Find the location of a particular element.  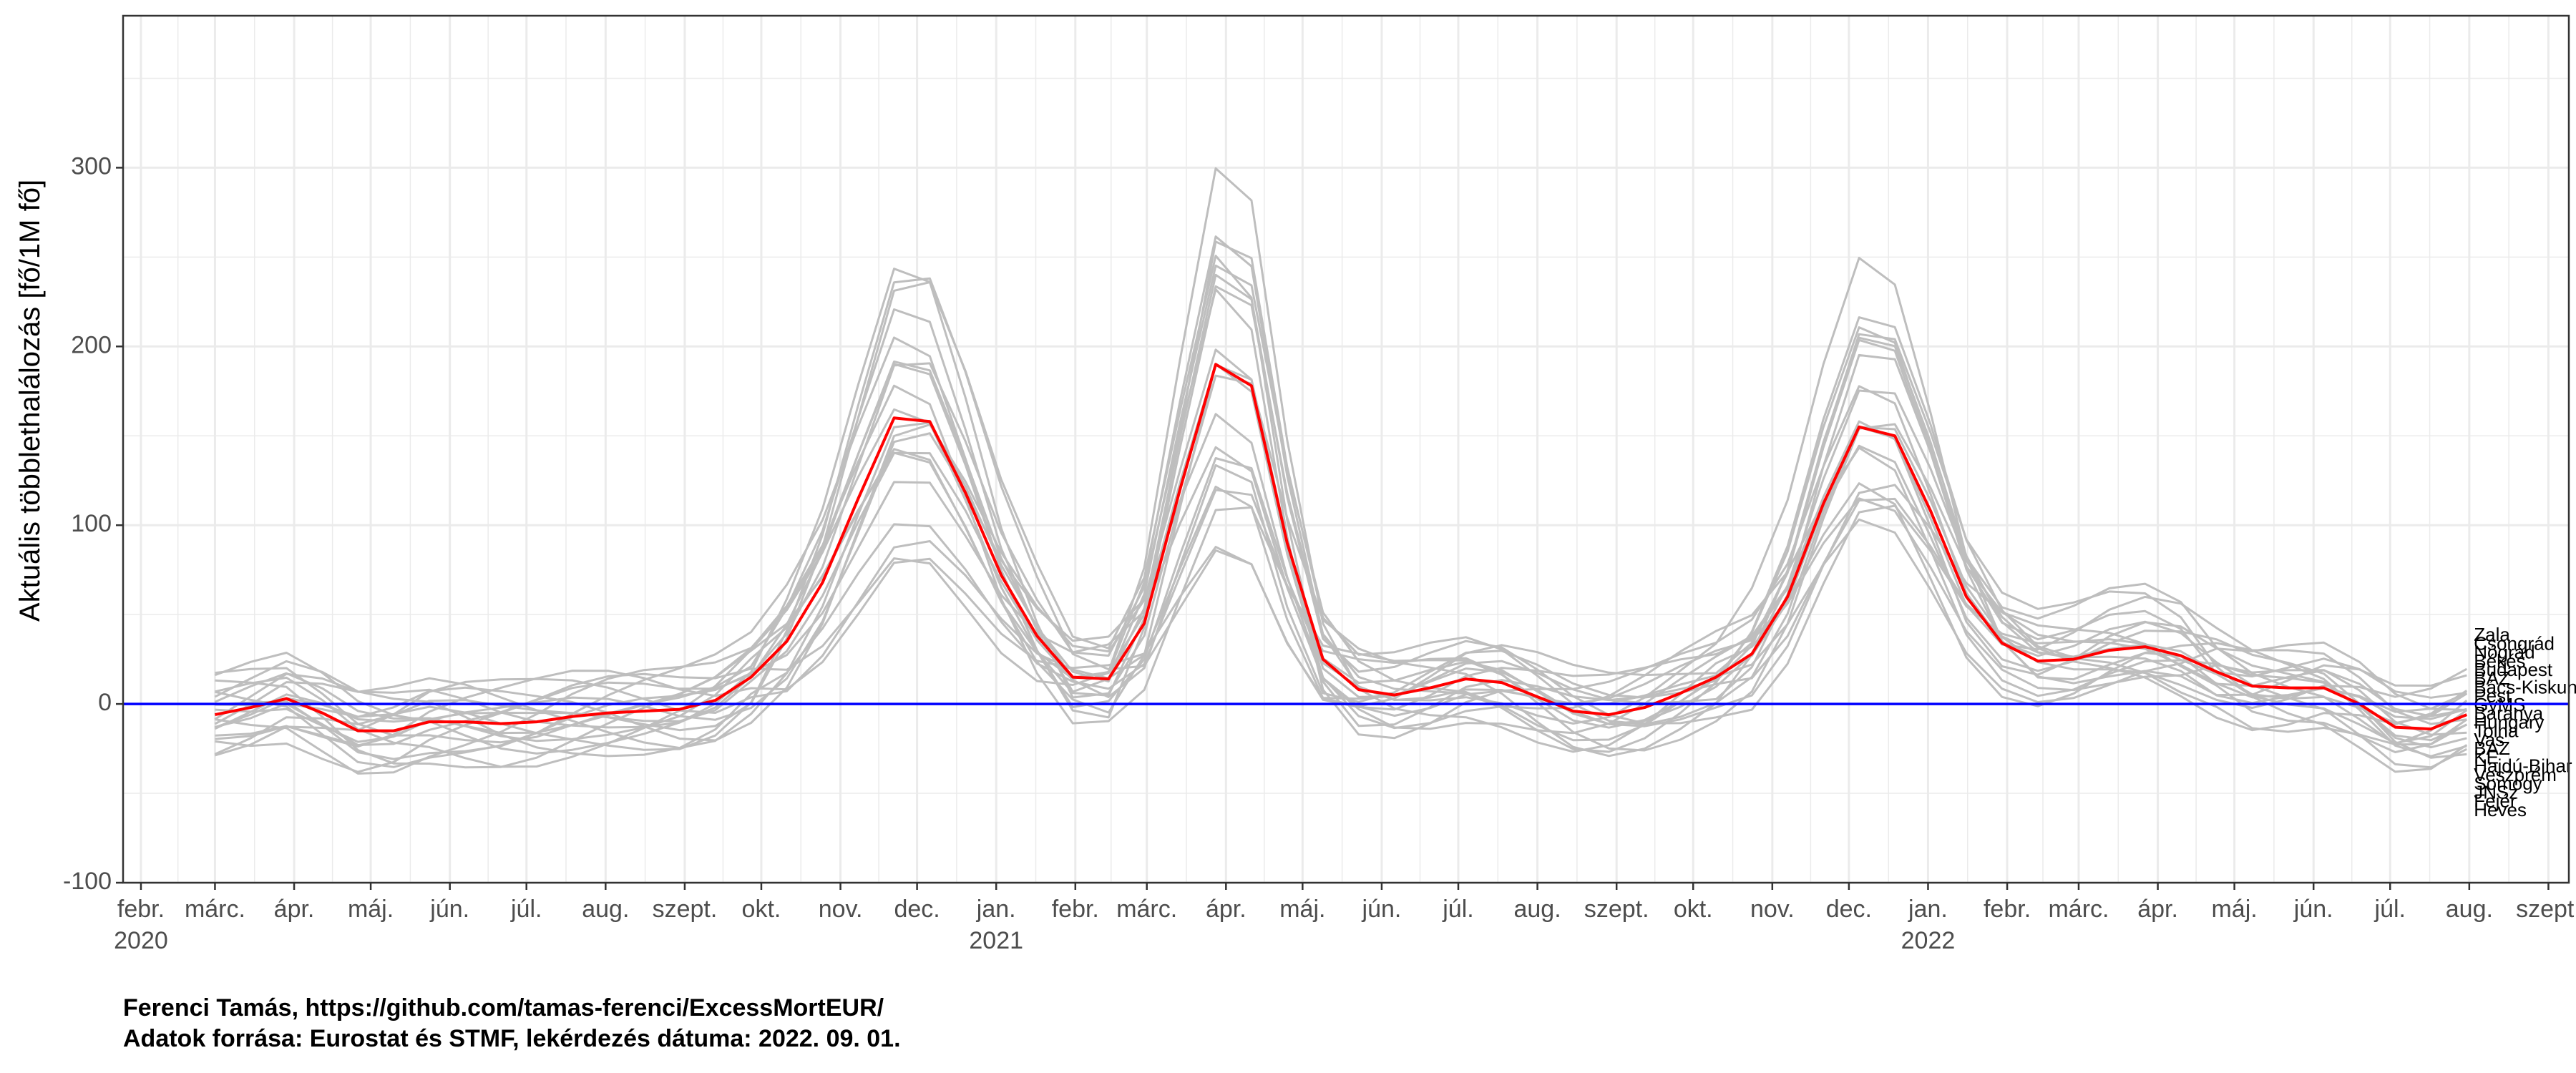

county-label: Bács-Kiskun is located at coordinates (2525, 686).